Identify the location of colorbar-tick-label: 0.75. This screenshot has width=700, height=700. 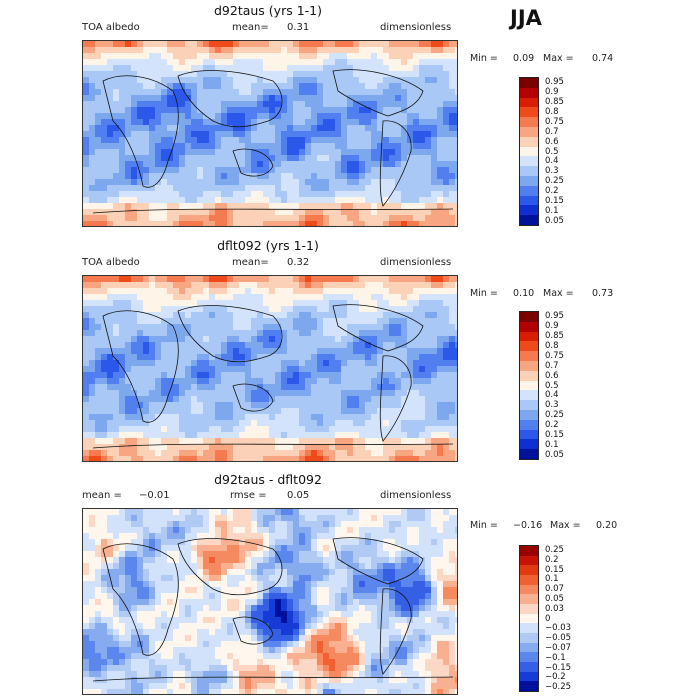
(554, 121).